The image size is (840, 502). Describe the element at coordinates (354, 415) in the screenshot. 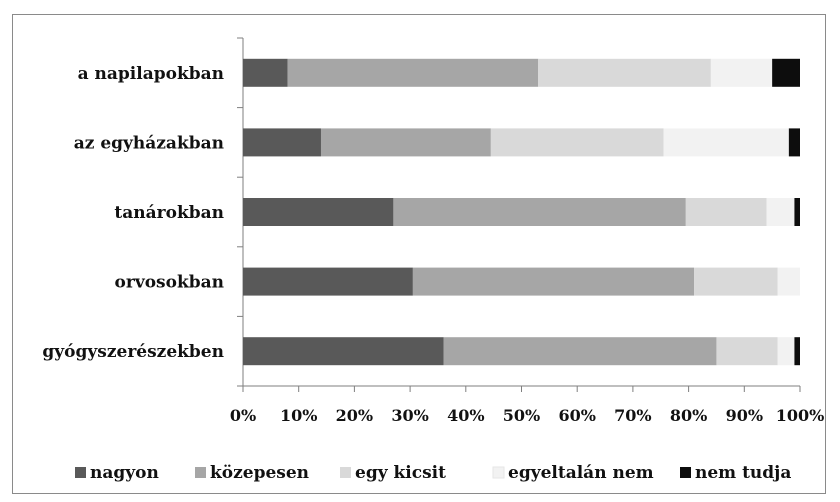

I see `x-tick-label: 20%` at that location.